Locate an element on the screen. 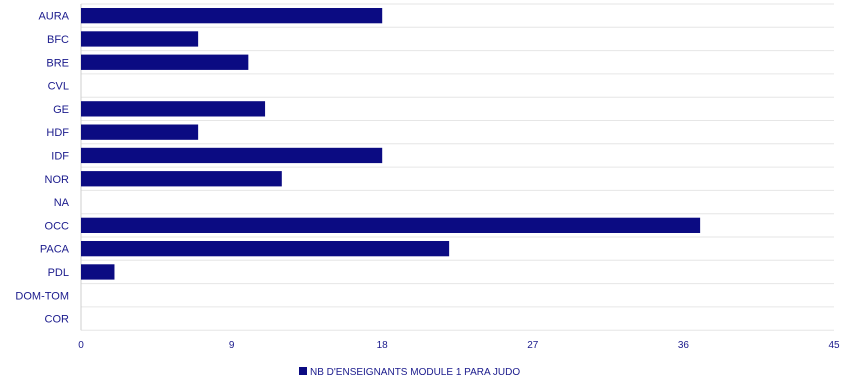 The height and width of the screenshot is (381, 841). x-axis-ticks: 0 9 18 27 36 45 is located at coordinates (459, 345).